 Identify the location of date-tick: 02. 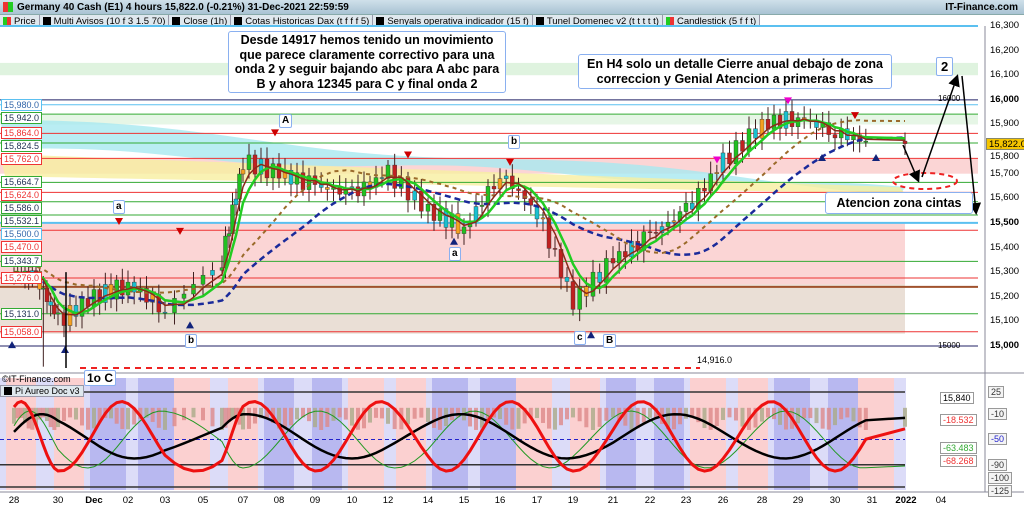
(128, 500).